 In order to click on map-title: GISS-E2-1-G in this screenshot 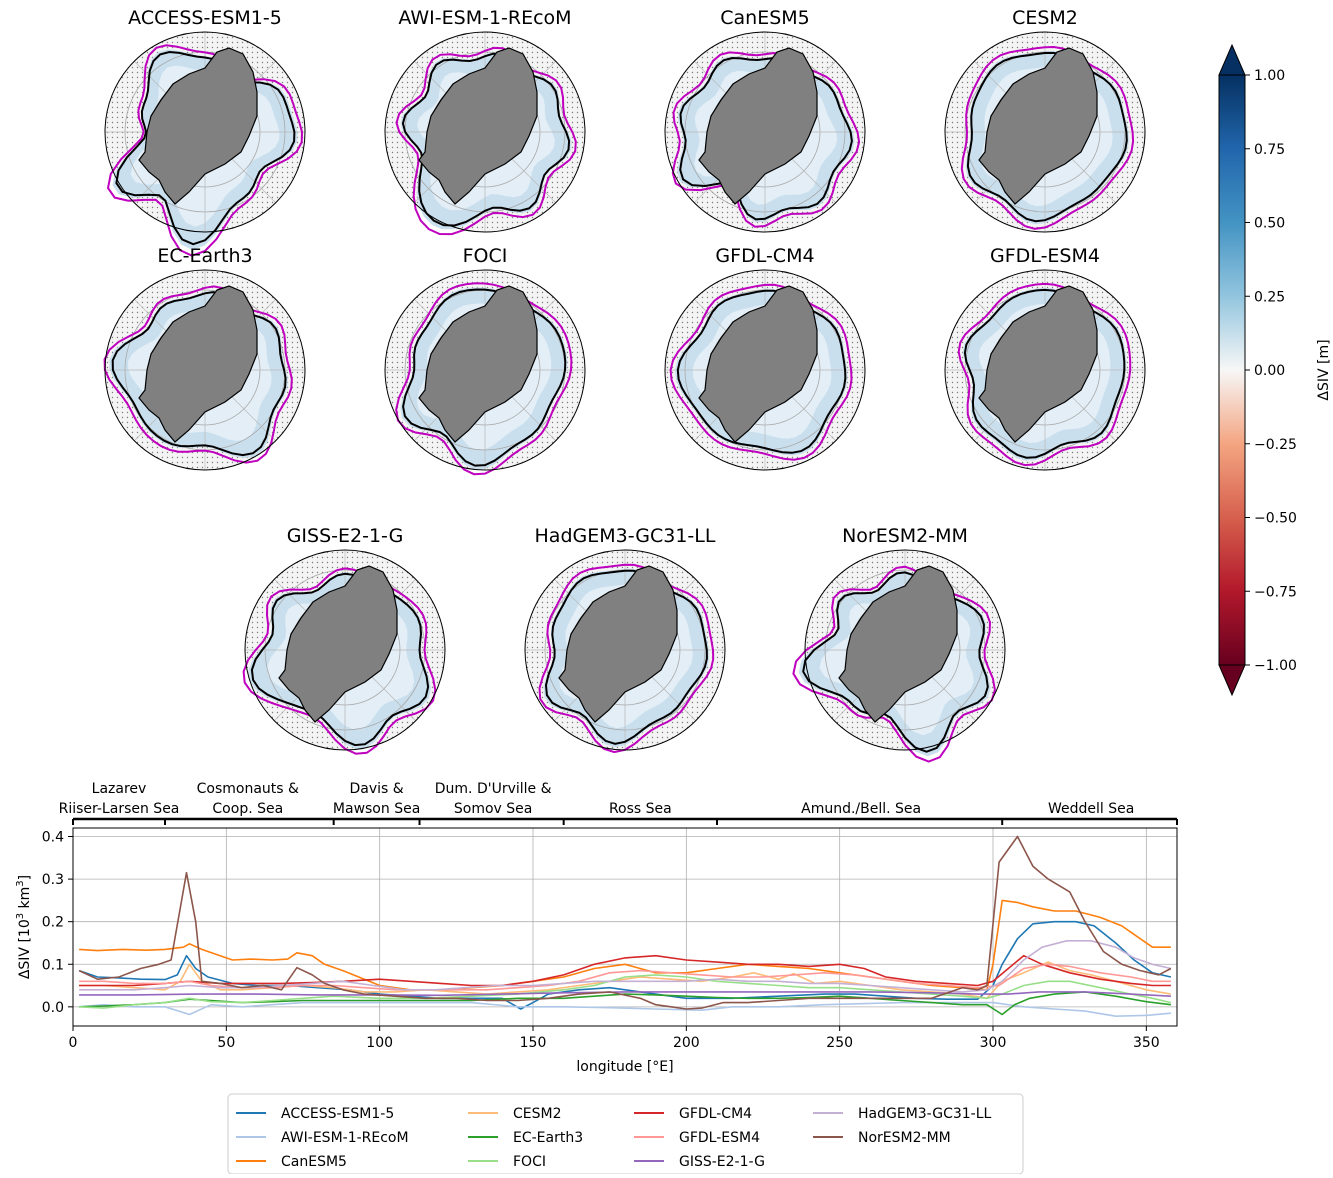, I will do `click(345, 536)`.